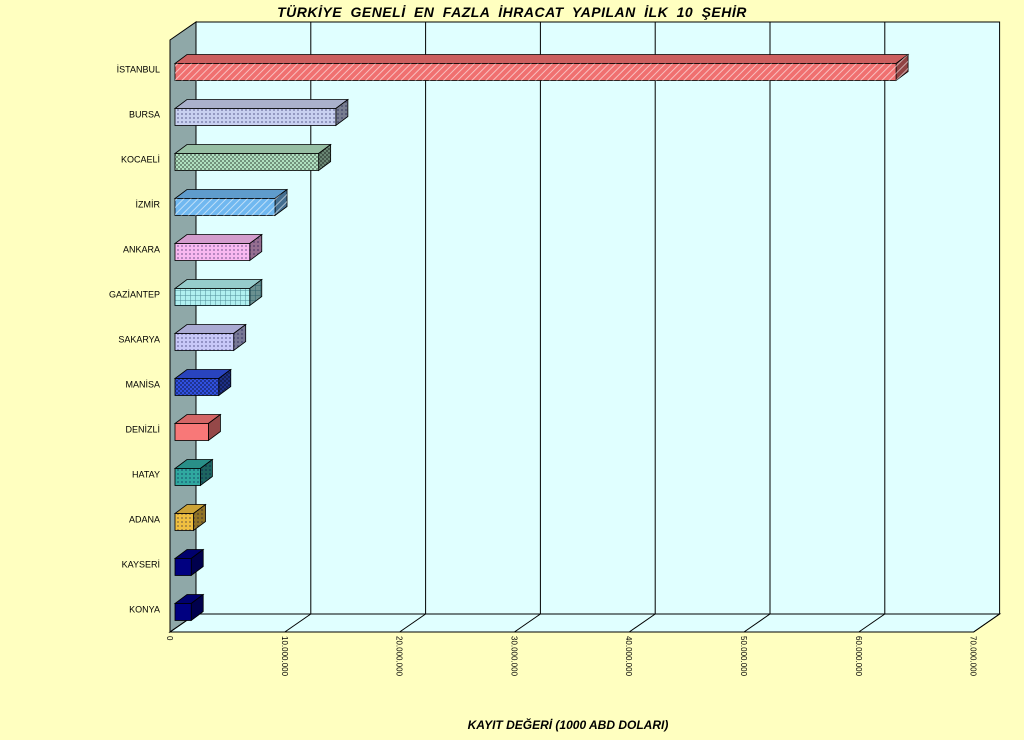 This screenshot has width=1024, height=740. I want to click on x-tick-label: 20.000.000, so click(399, 656).